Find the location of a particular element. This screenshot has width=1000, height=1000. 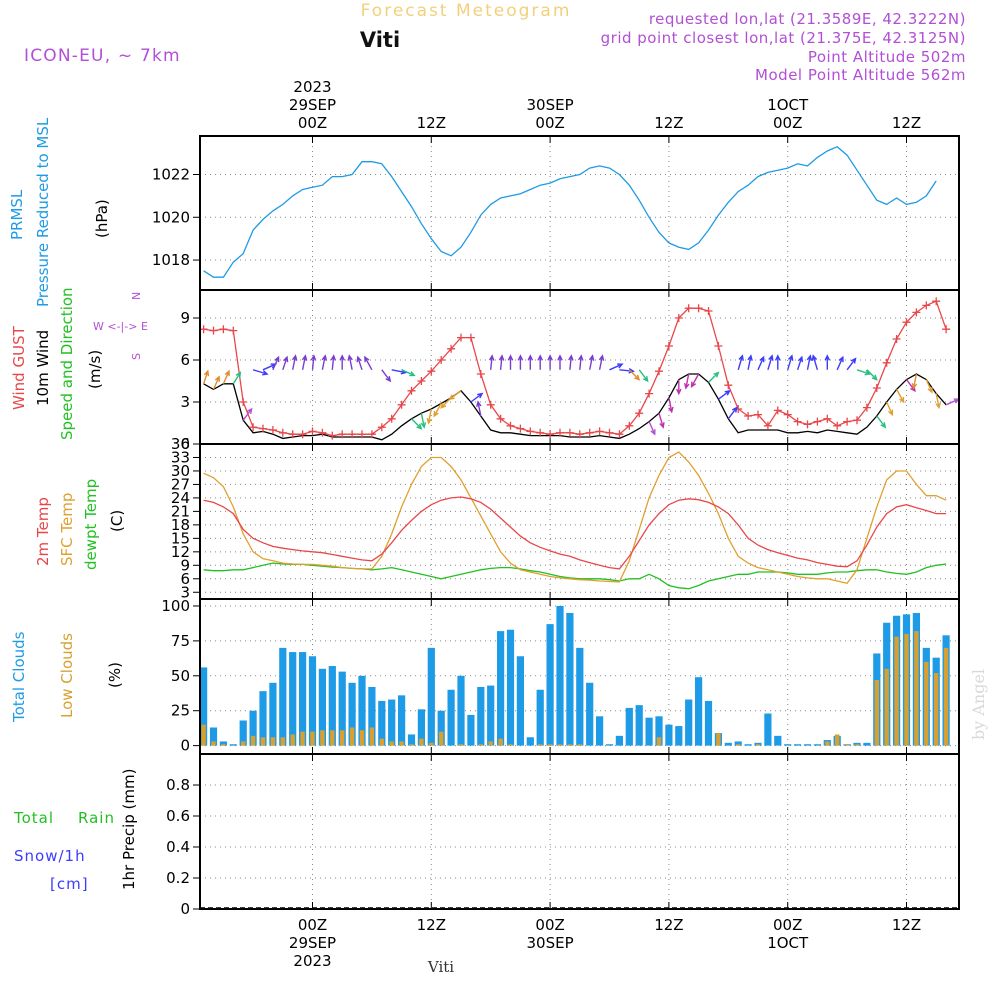

top-time-label-2-1: 00Z is located at coordinates (549, 123).